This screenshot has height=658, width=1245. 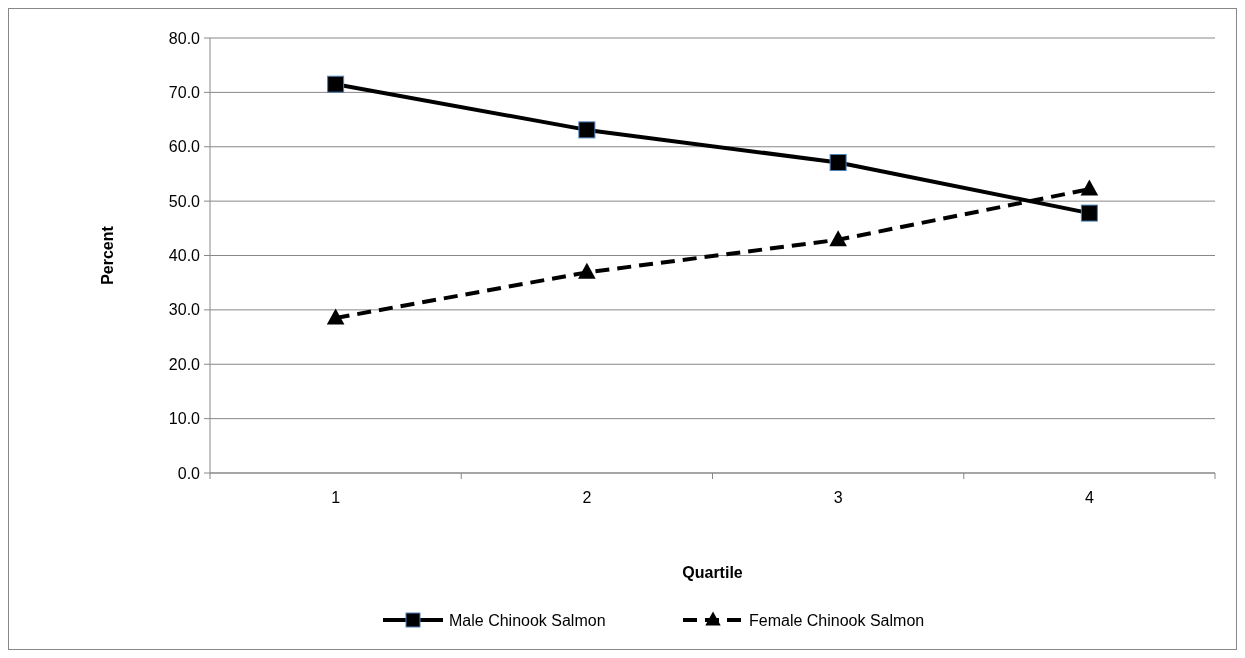 I want to click on x-tick-label: 4, so click(x=1089, y=497).